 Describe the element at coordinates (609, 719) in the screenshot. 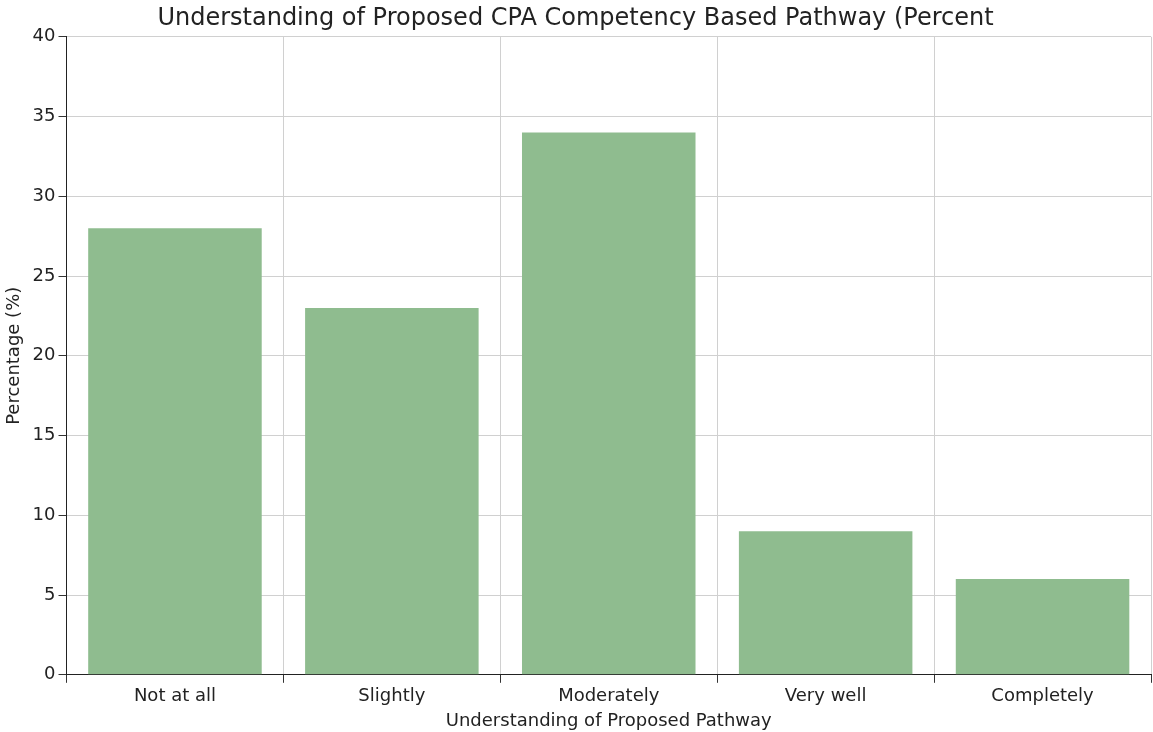

I see `x-axis-title: Understanding of Proposed Pathway` at that location.